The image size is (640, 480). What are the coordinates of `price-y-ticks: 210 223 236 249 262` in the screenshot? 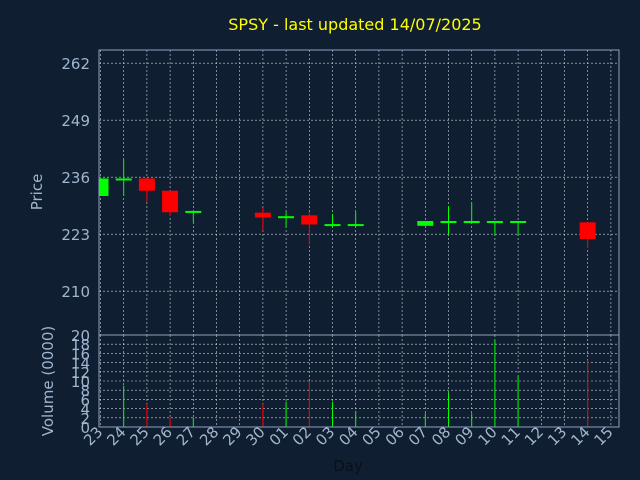 It's located at (75, 178).